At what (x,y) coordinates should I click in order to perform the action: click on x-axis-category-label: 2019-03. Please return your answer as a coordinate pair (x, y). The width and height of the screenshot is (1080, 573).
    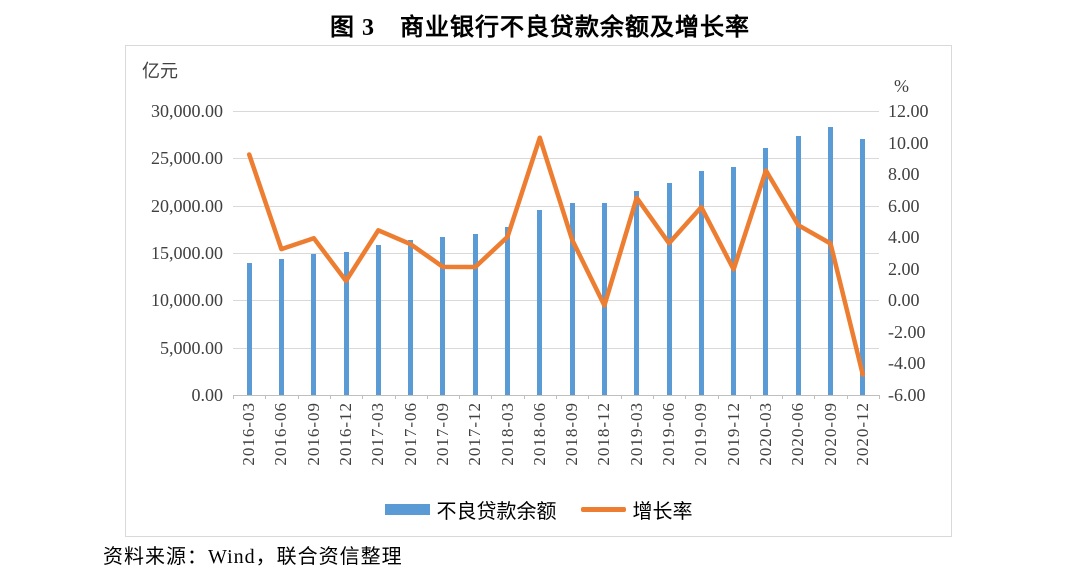
    Looking at the image, I should click on (636, 434).